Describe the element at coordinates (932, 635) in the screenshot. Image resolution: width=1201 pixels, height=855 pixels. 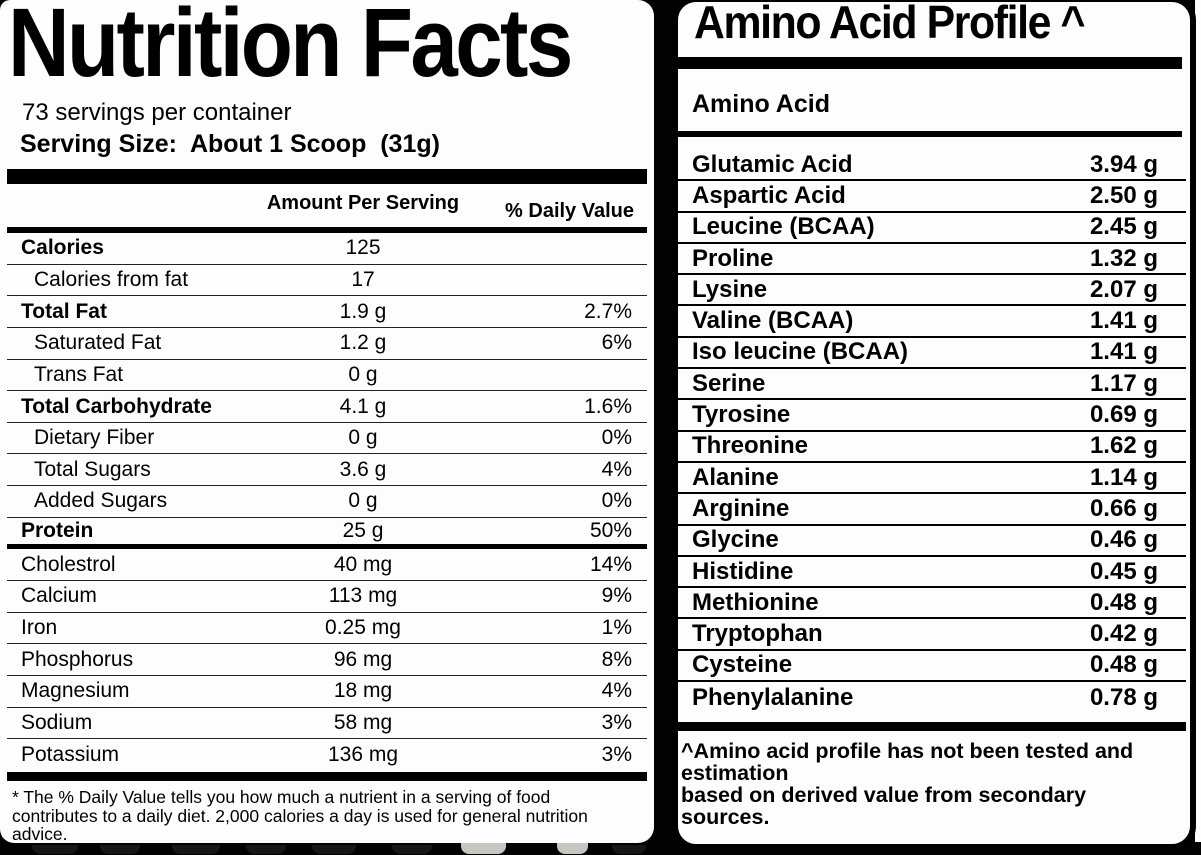
I see `amino-acid-table-row: Tryptophan 0.42 g` at that location.